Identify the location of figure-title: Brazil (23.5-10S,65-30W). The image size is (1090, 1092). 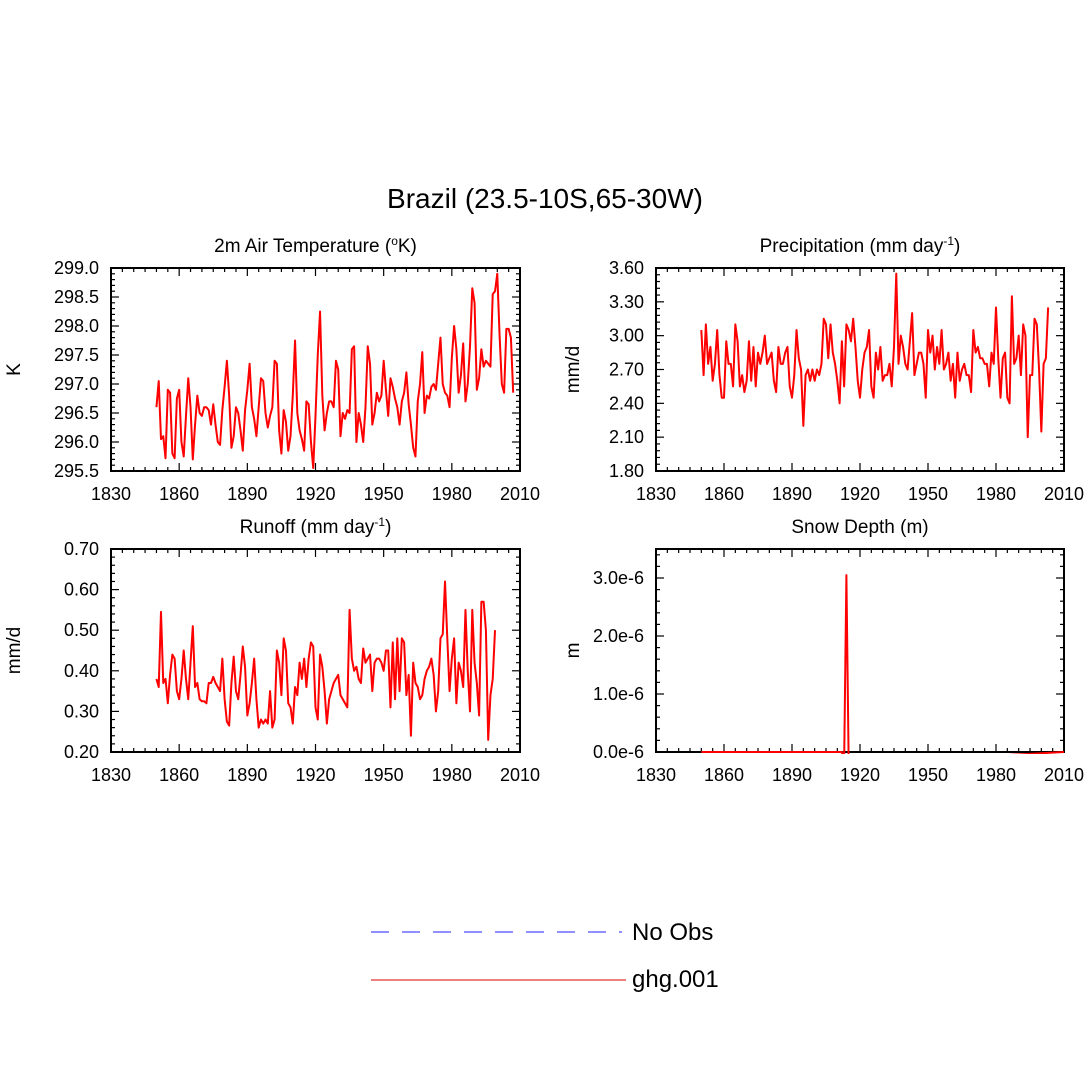
(545, 198).